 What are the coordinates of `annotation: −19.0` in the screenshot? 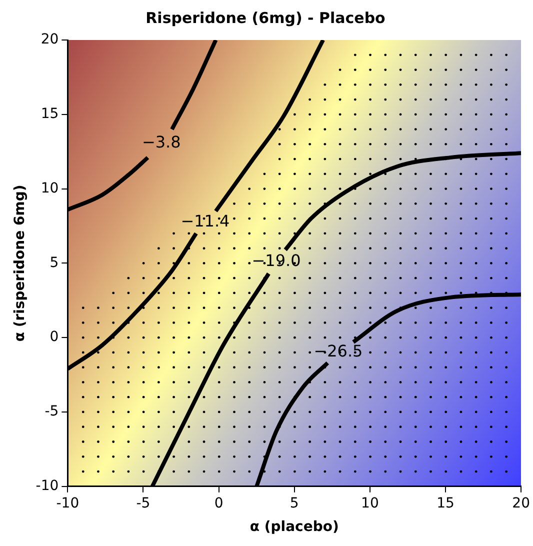 It's located at (276, 260).